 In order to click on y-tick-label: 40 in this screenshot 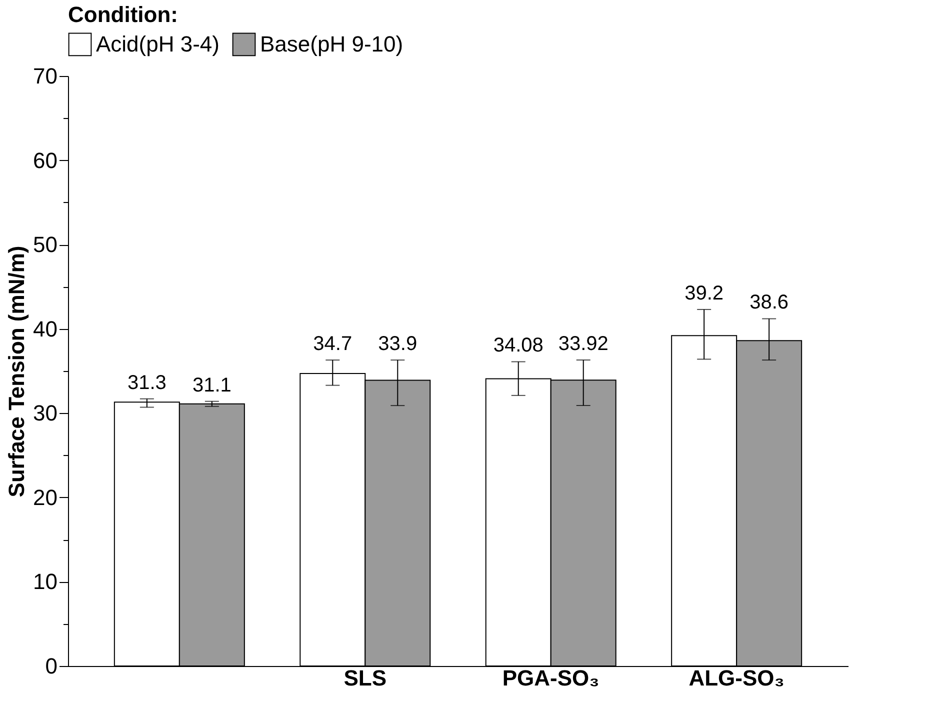, I will do `click(45, 329)`.